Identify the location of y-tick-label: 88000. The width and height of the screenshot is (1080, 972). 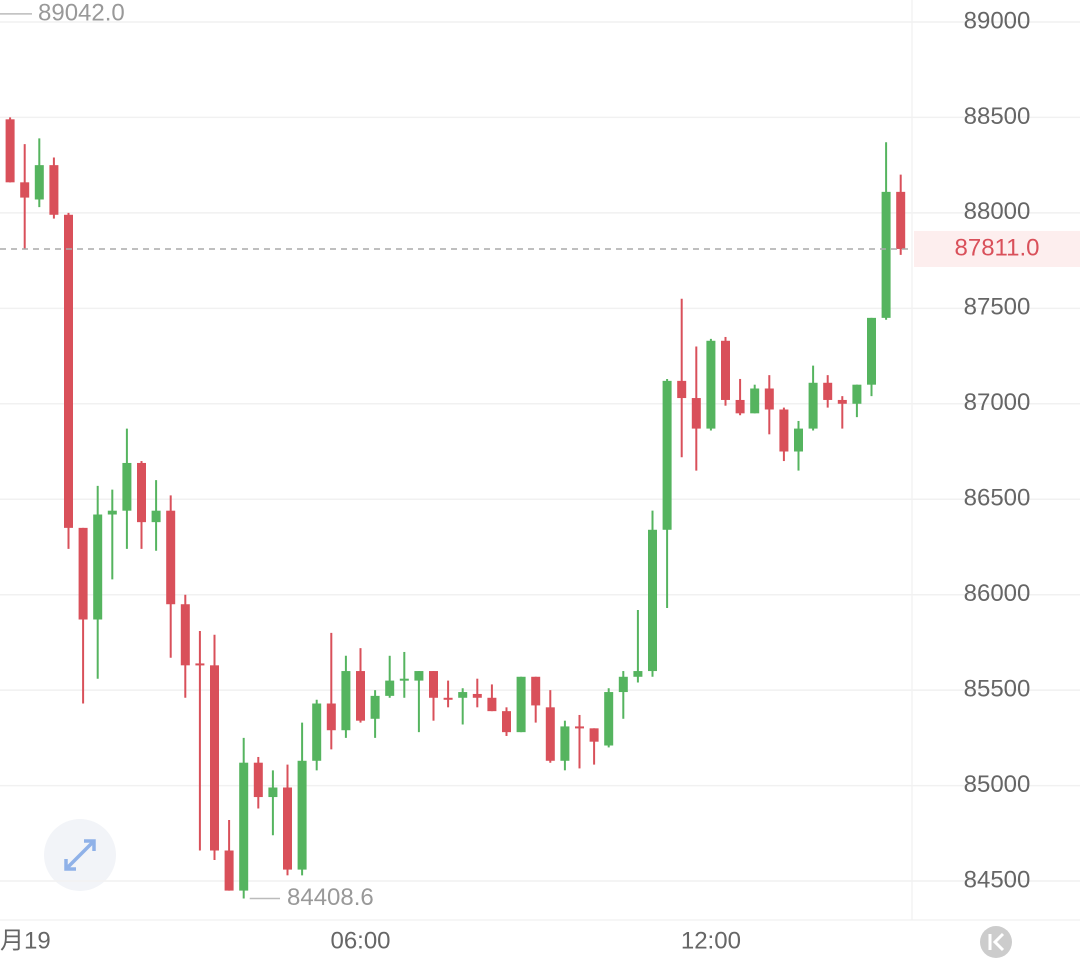
(997, 211).